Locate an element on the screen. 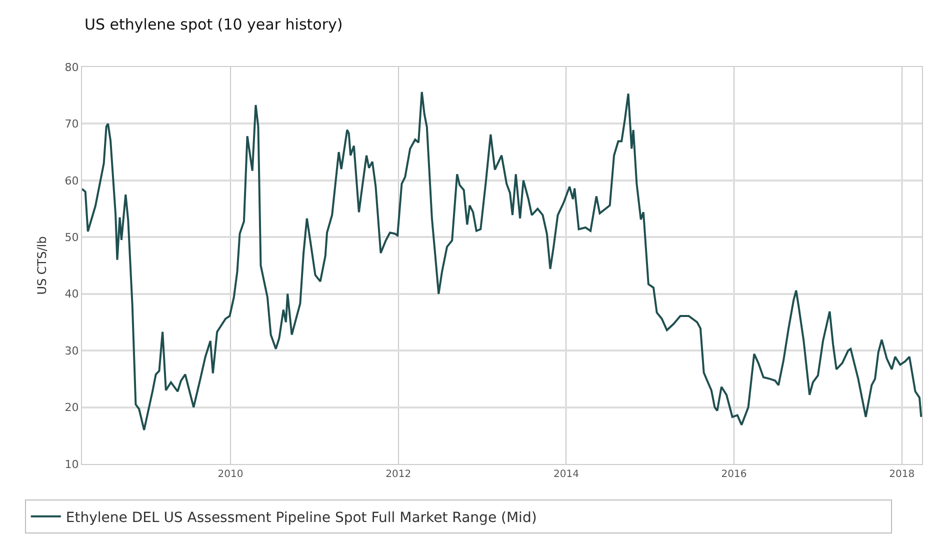 The image size is (943, 546). y-tick-label: 70 is located at coordinates (71, 124).